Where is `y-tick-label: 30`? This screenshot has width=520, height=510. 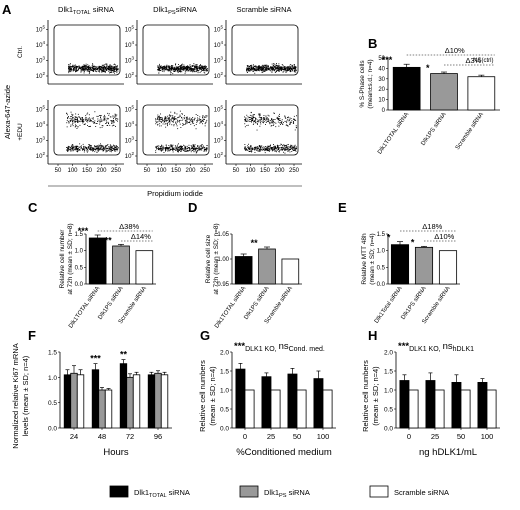
y-tick-label: 30 is located at coordinates (381, 80).